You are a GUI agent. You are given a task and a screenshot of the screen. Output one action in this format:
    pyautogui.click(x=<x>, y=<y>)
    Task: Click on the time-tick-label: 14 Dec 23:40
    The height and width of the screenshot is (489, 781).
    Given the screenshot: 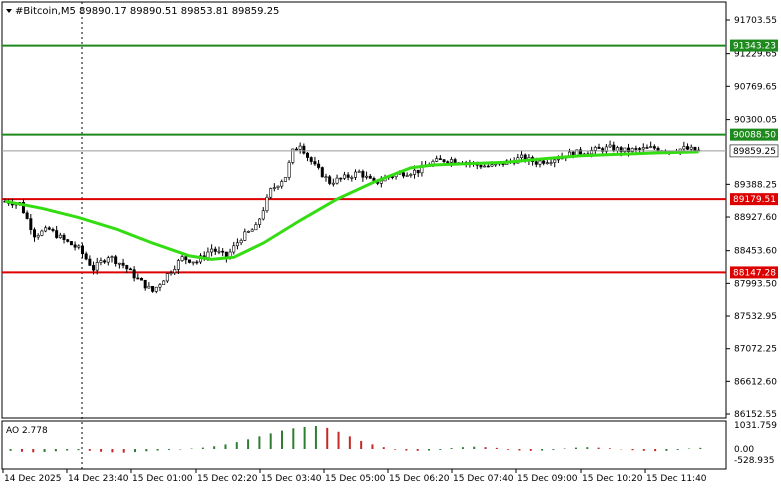 What is the action you would take?
    pyautogui.click(x=98, y=479)
    